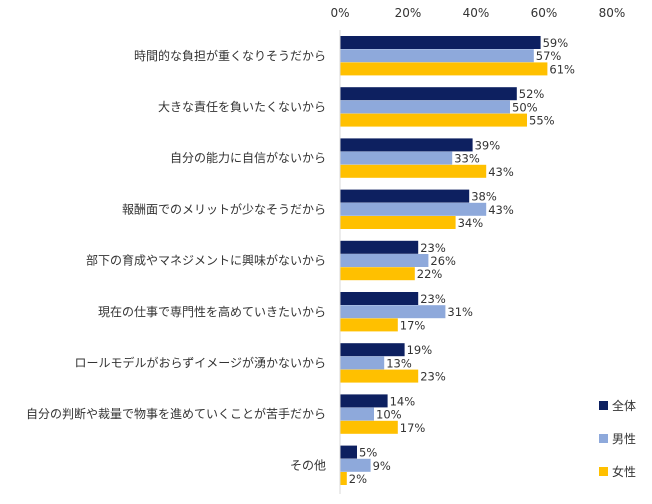  I want to click on value-label: 5%, so click(368, 453).